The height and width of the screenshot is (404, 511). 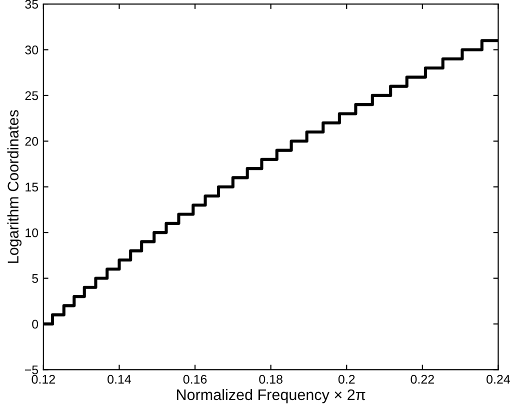 What do you see at coordinates (31, 370) in the screenshot?
I see `y-tick-label: −5` at bounding box center [31, 370].